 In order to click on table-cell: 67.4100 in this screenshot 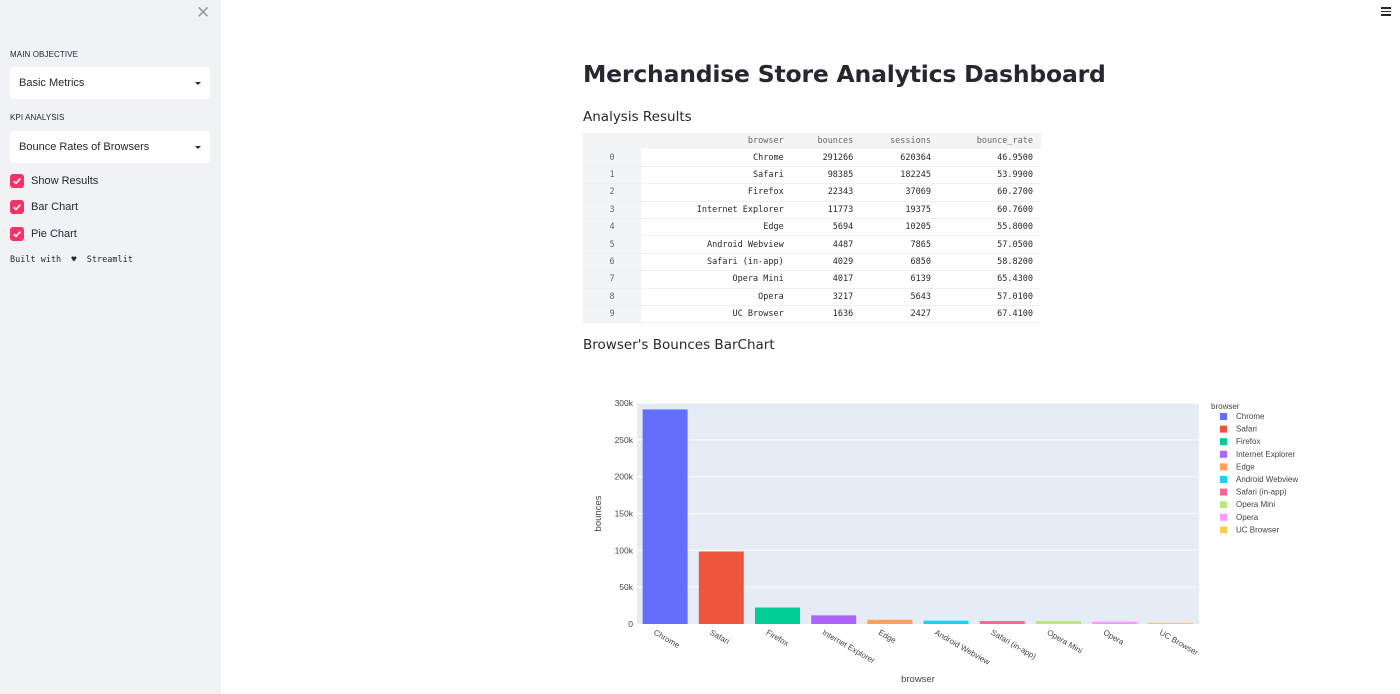, I will do `click(1015, 314)`.